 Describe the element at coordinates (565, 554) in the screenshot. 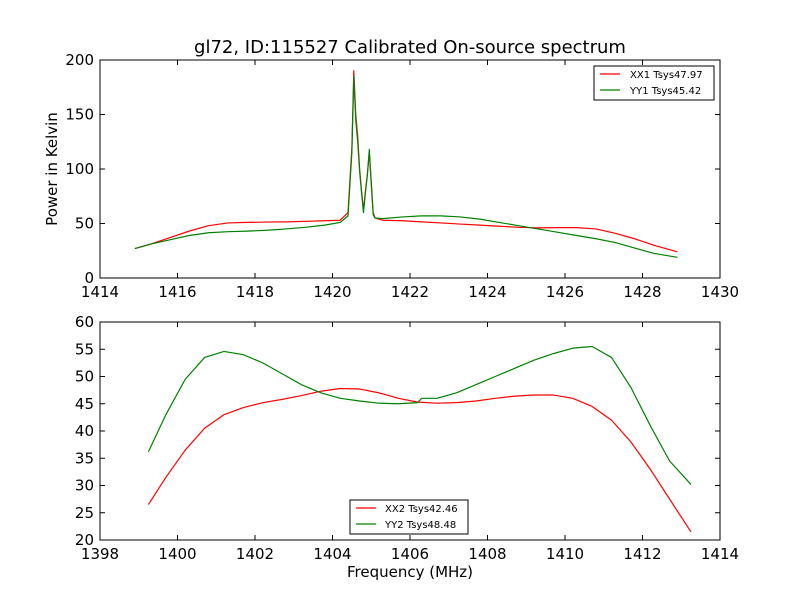

I see `x-tick-label: 1410` at that location.